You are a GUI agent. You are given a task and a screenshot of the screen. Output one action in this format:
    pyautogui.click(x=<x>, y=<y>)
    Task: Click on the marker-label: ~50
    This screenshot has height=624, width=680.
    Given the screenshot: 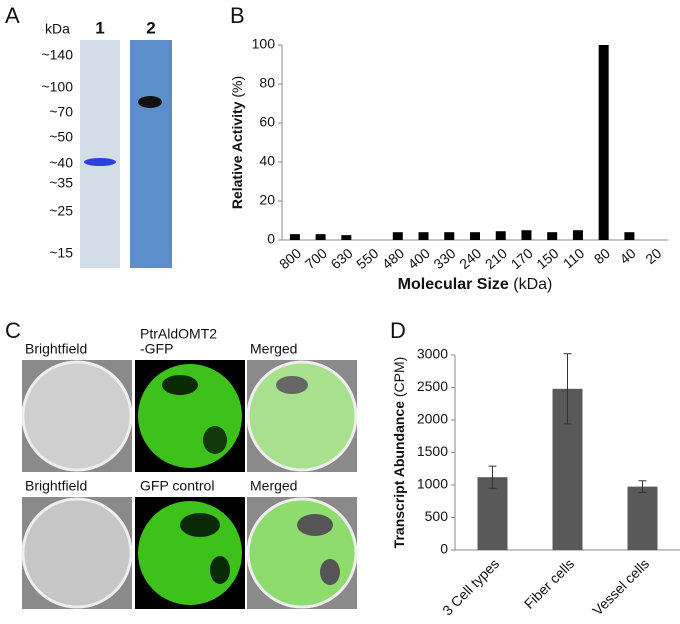 What is the action you would take?
    pyautogui.click(x=61, y=137)
    